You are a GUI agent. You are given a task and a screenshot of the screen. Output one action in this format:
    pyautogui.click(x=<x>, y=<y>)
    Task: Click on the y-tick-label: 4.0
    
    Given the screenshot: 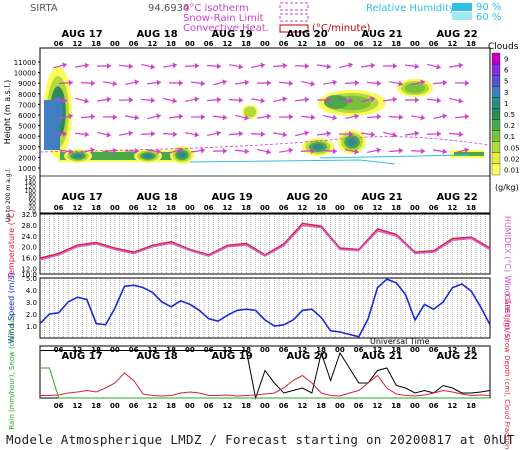 What is the action you would take?
    pyautogui.click(x=31, y=291)
    